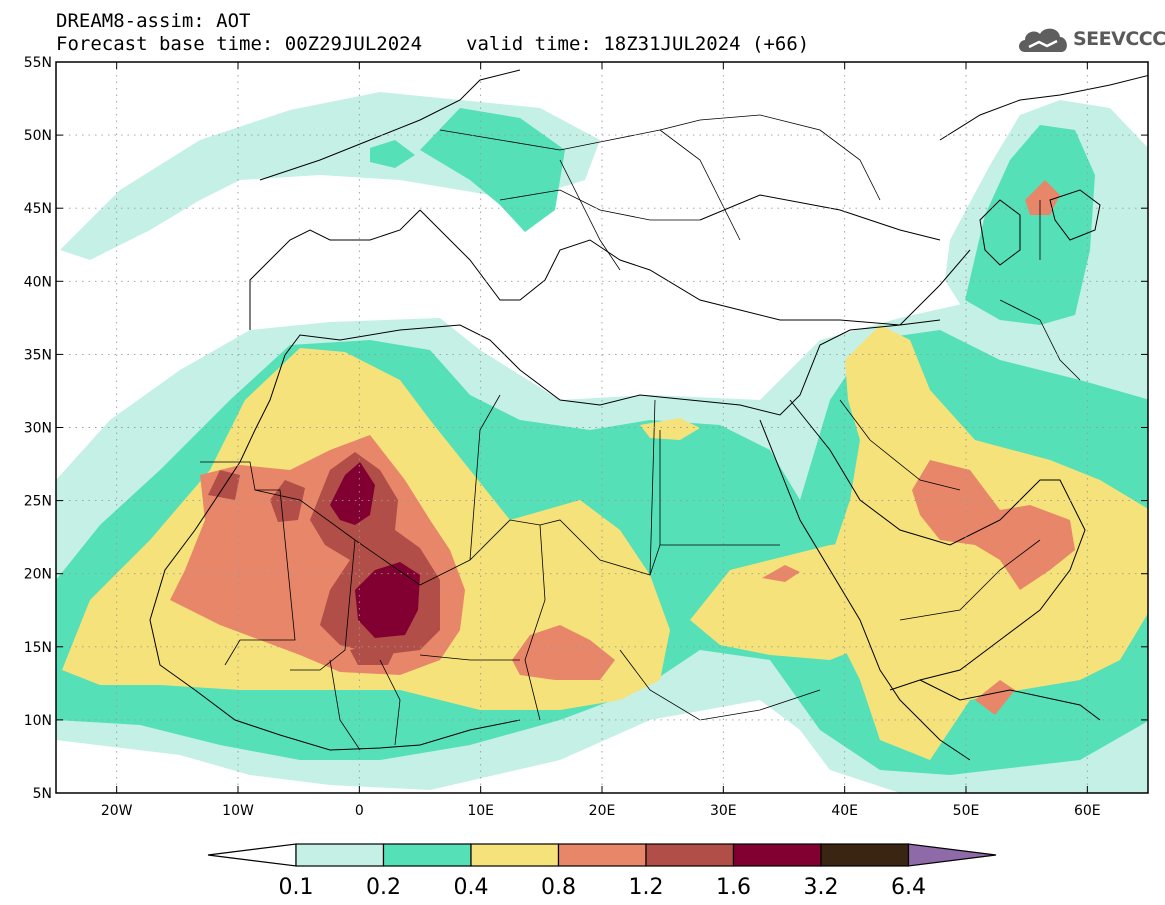 The image size is (1165, 905). Describe the element at coordinates (723, 811) in the screenshot. I see `lon-tick-label: 30E` at that location.